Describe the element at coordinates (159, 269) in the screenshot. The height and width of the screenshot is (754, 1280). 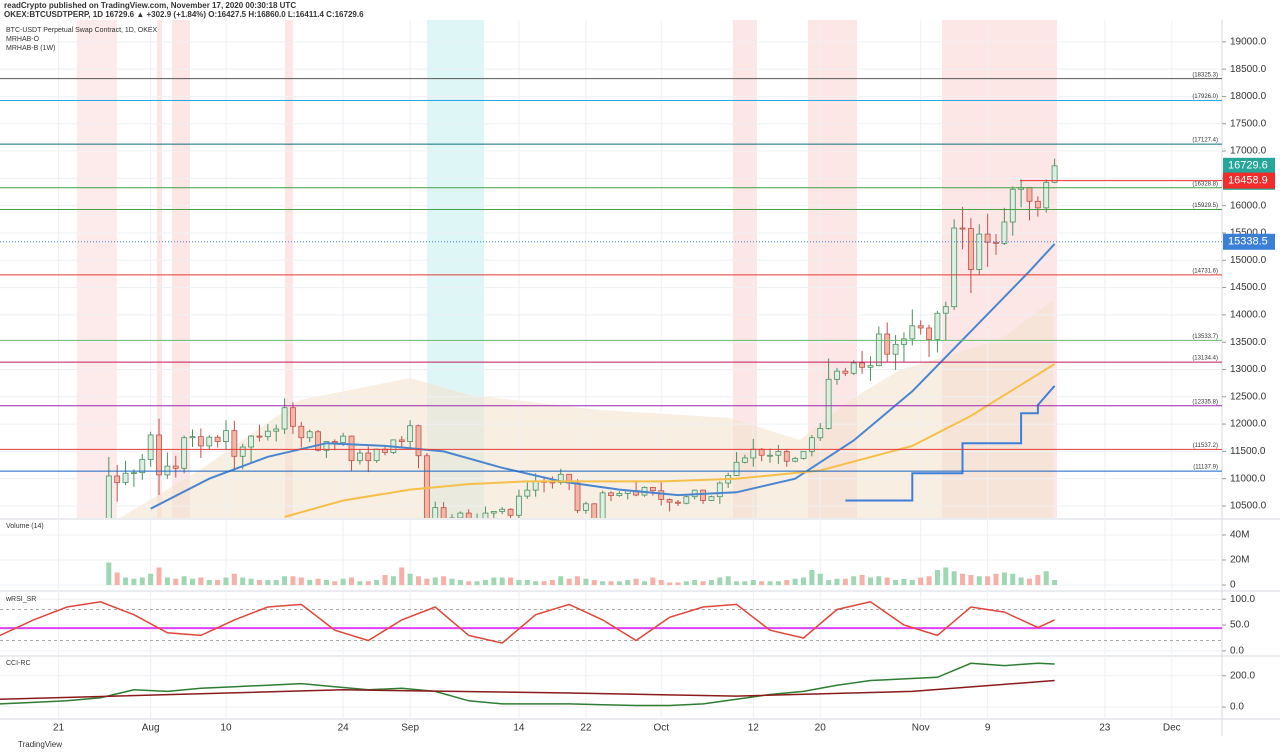
I see `band` at that location.